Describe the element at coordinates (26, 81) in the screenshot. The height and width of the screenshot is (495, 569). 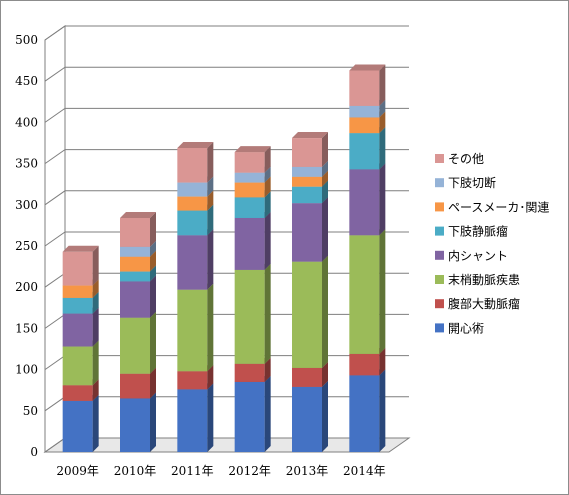
I see `y-tick-label: 450` at that location.